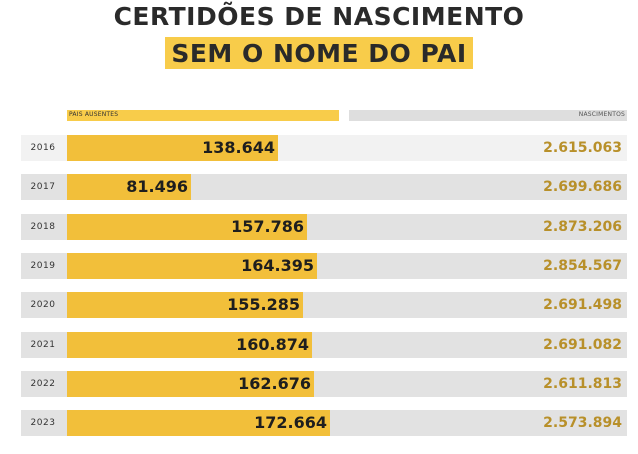  Describe the element at coordinates (582, 187) in the screenshot. I see `nascimentos-value-label: 2.699.686` at that location.